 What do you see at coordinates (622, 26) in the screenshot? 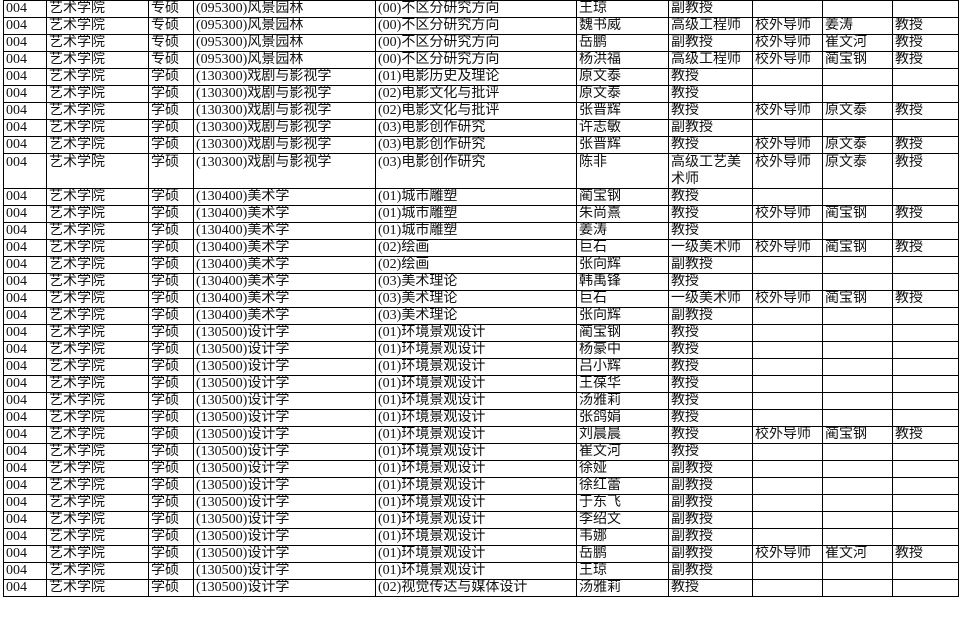
I see `supervisor-name-cell: 魏书威` at bounding box center [622, 26].